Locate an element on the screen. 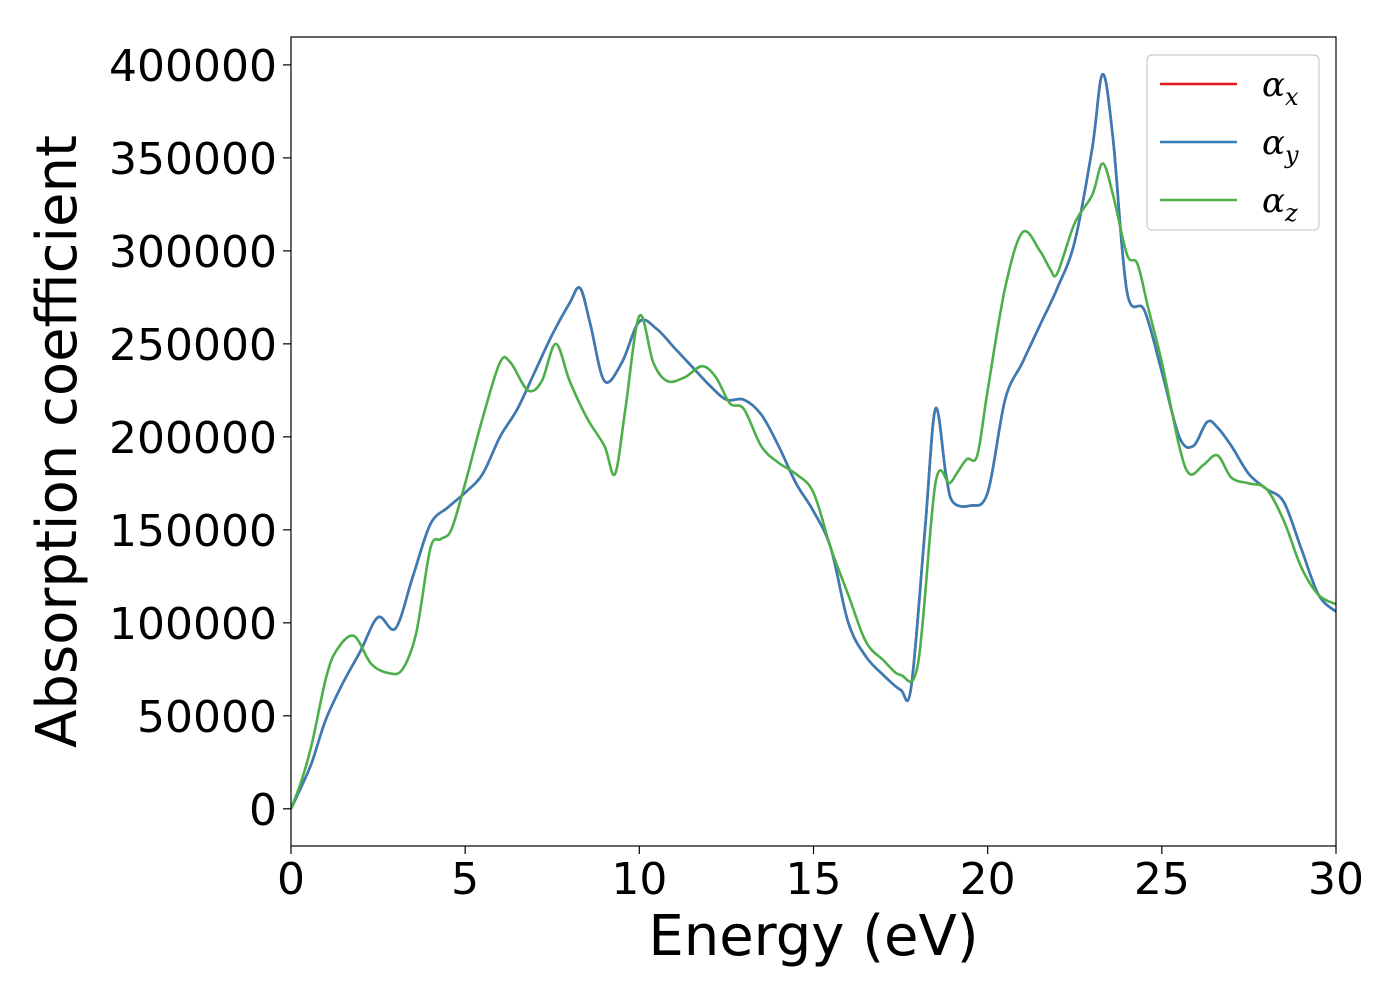 The height and width of the screenshot is (1000, 1400). x-tick-label: 30 is located at coordinates (1336, 879).